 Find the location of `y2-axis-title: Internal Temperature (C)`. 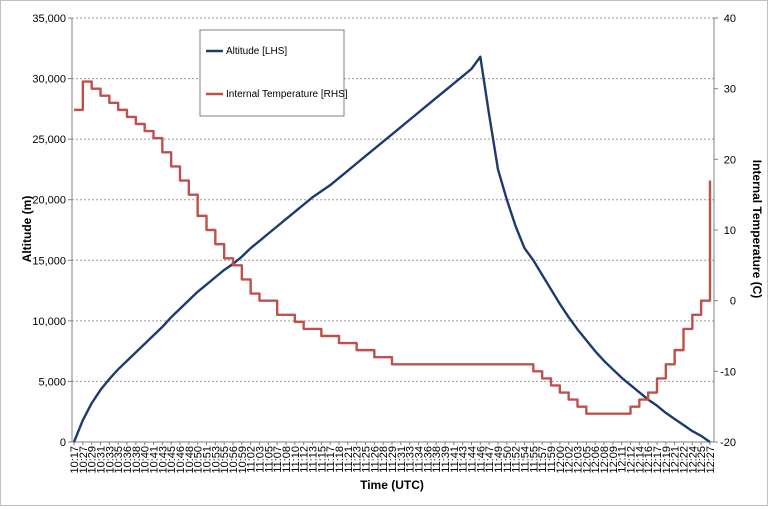

y2-axis-title: Internal Temperature (C) is located at coordinates (757, 229).